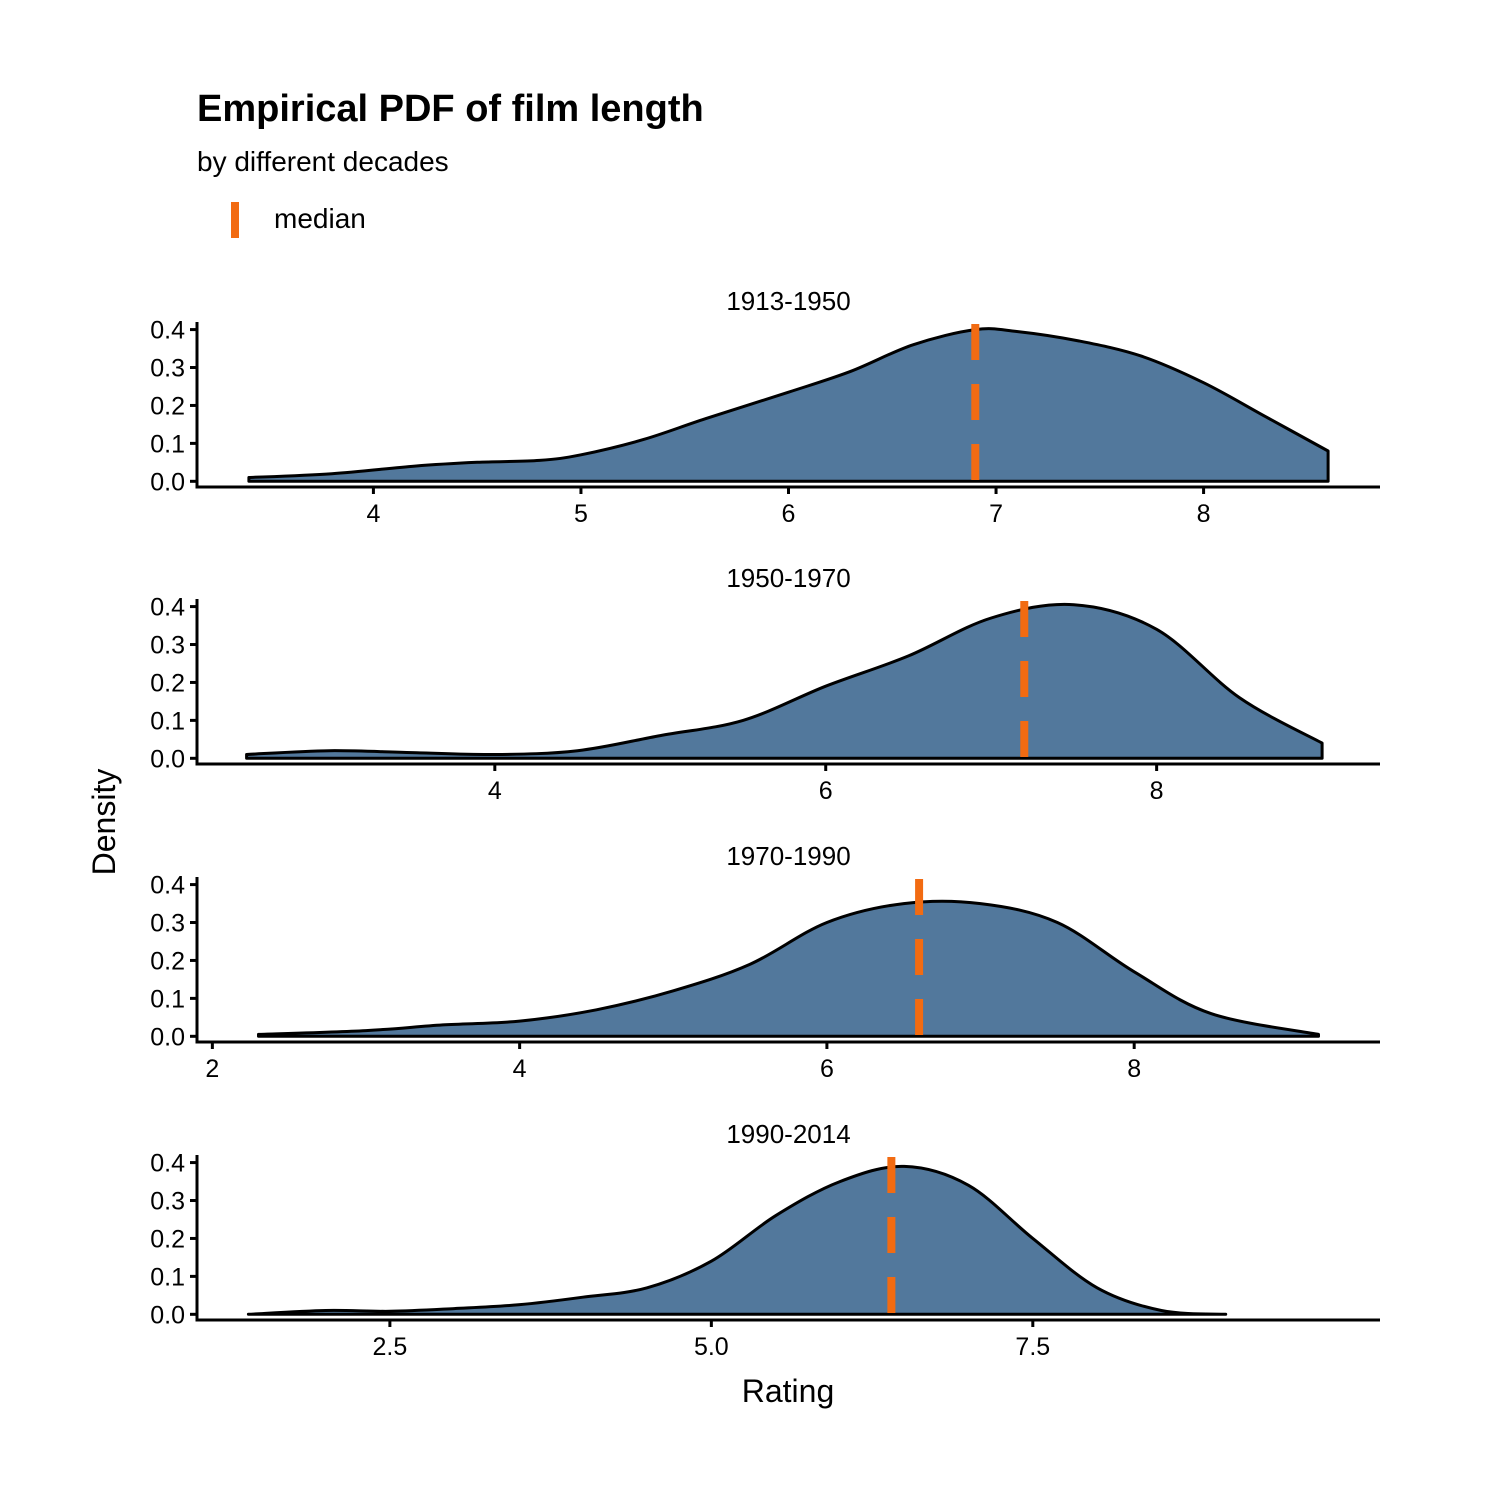 The width and height of the screenshot is (1500, 1500). I want to click on facet-panel: 1950-1970 0.0 0.1 0.2 0.3 0.4 4 6 8, so click(765, 684).